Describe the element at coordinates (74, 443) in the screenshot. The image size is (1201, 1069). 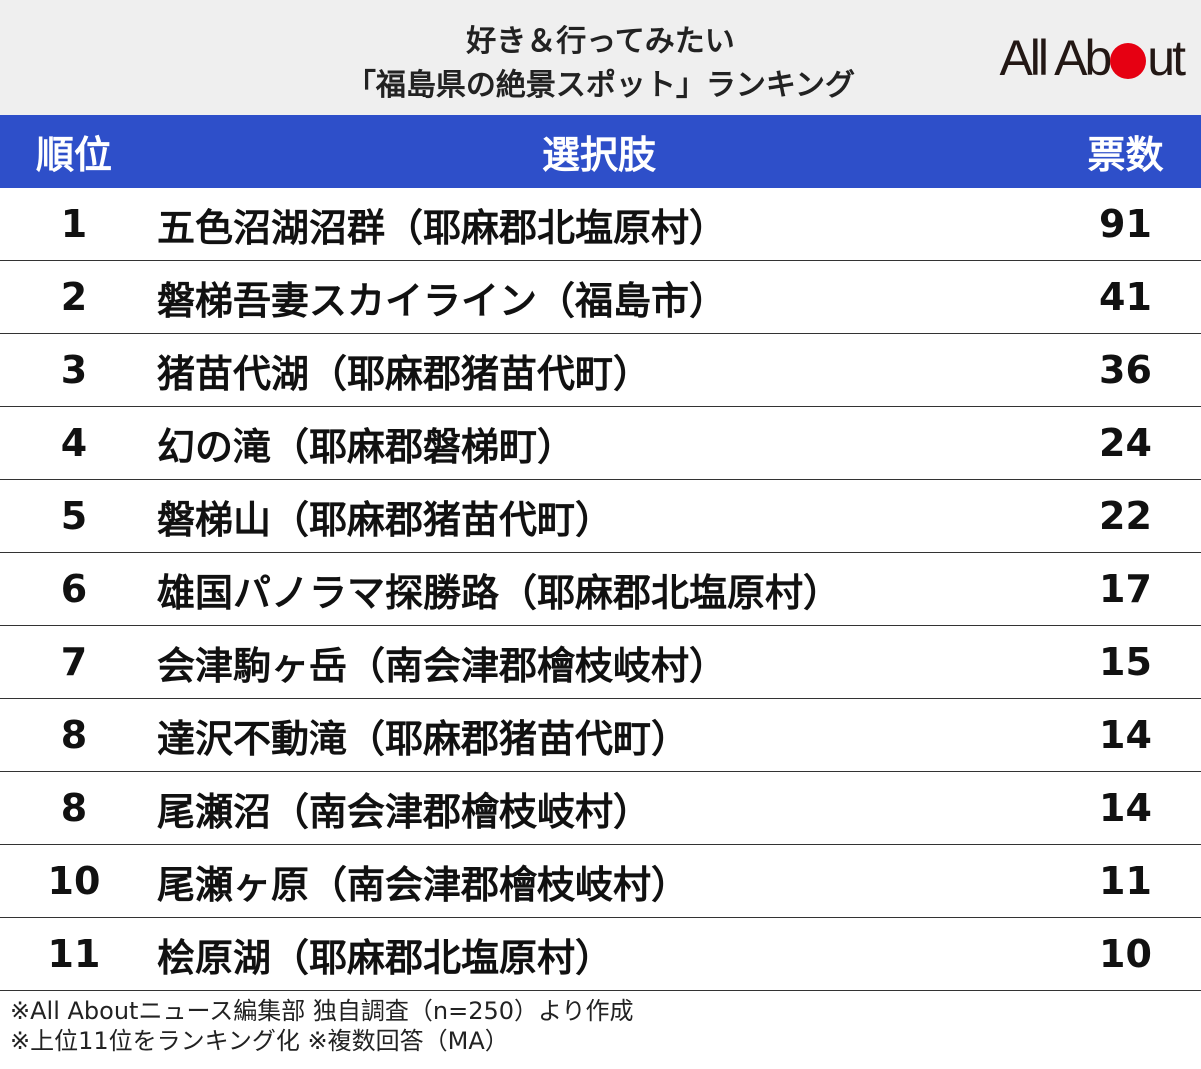
I see `rank-cell: 4` at that location.